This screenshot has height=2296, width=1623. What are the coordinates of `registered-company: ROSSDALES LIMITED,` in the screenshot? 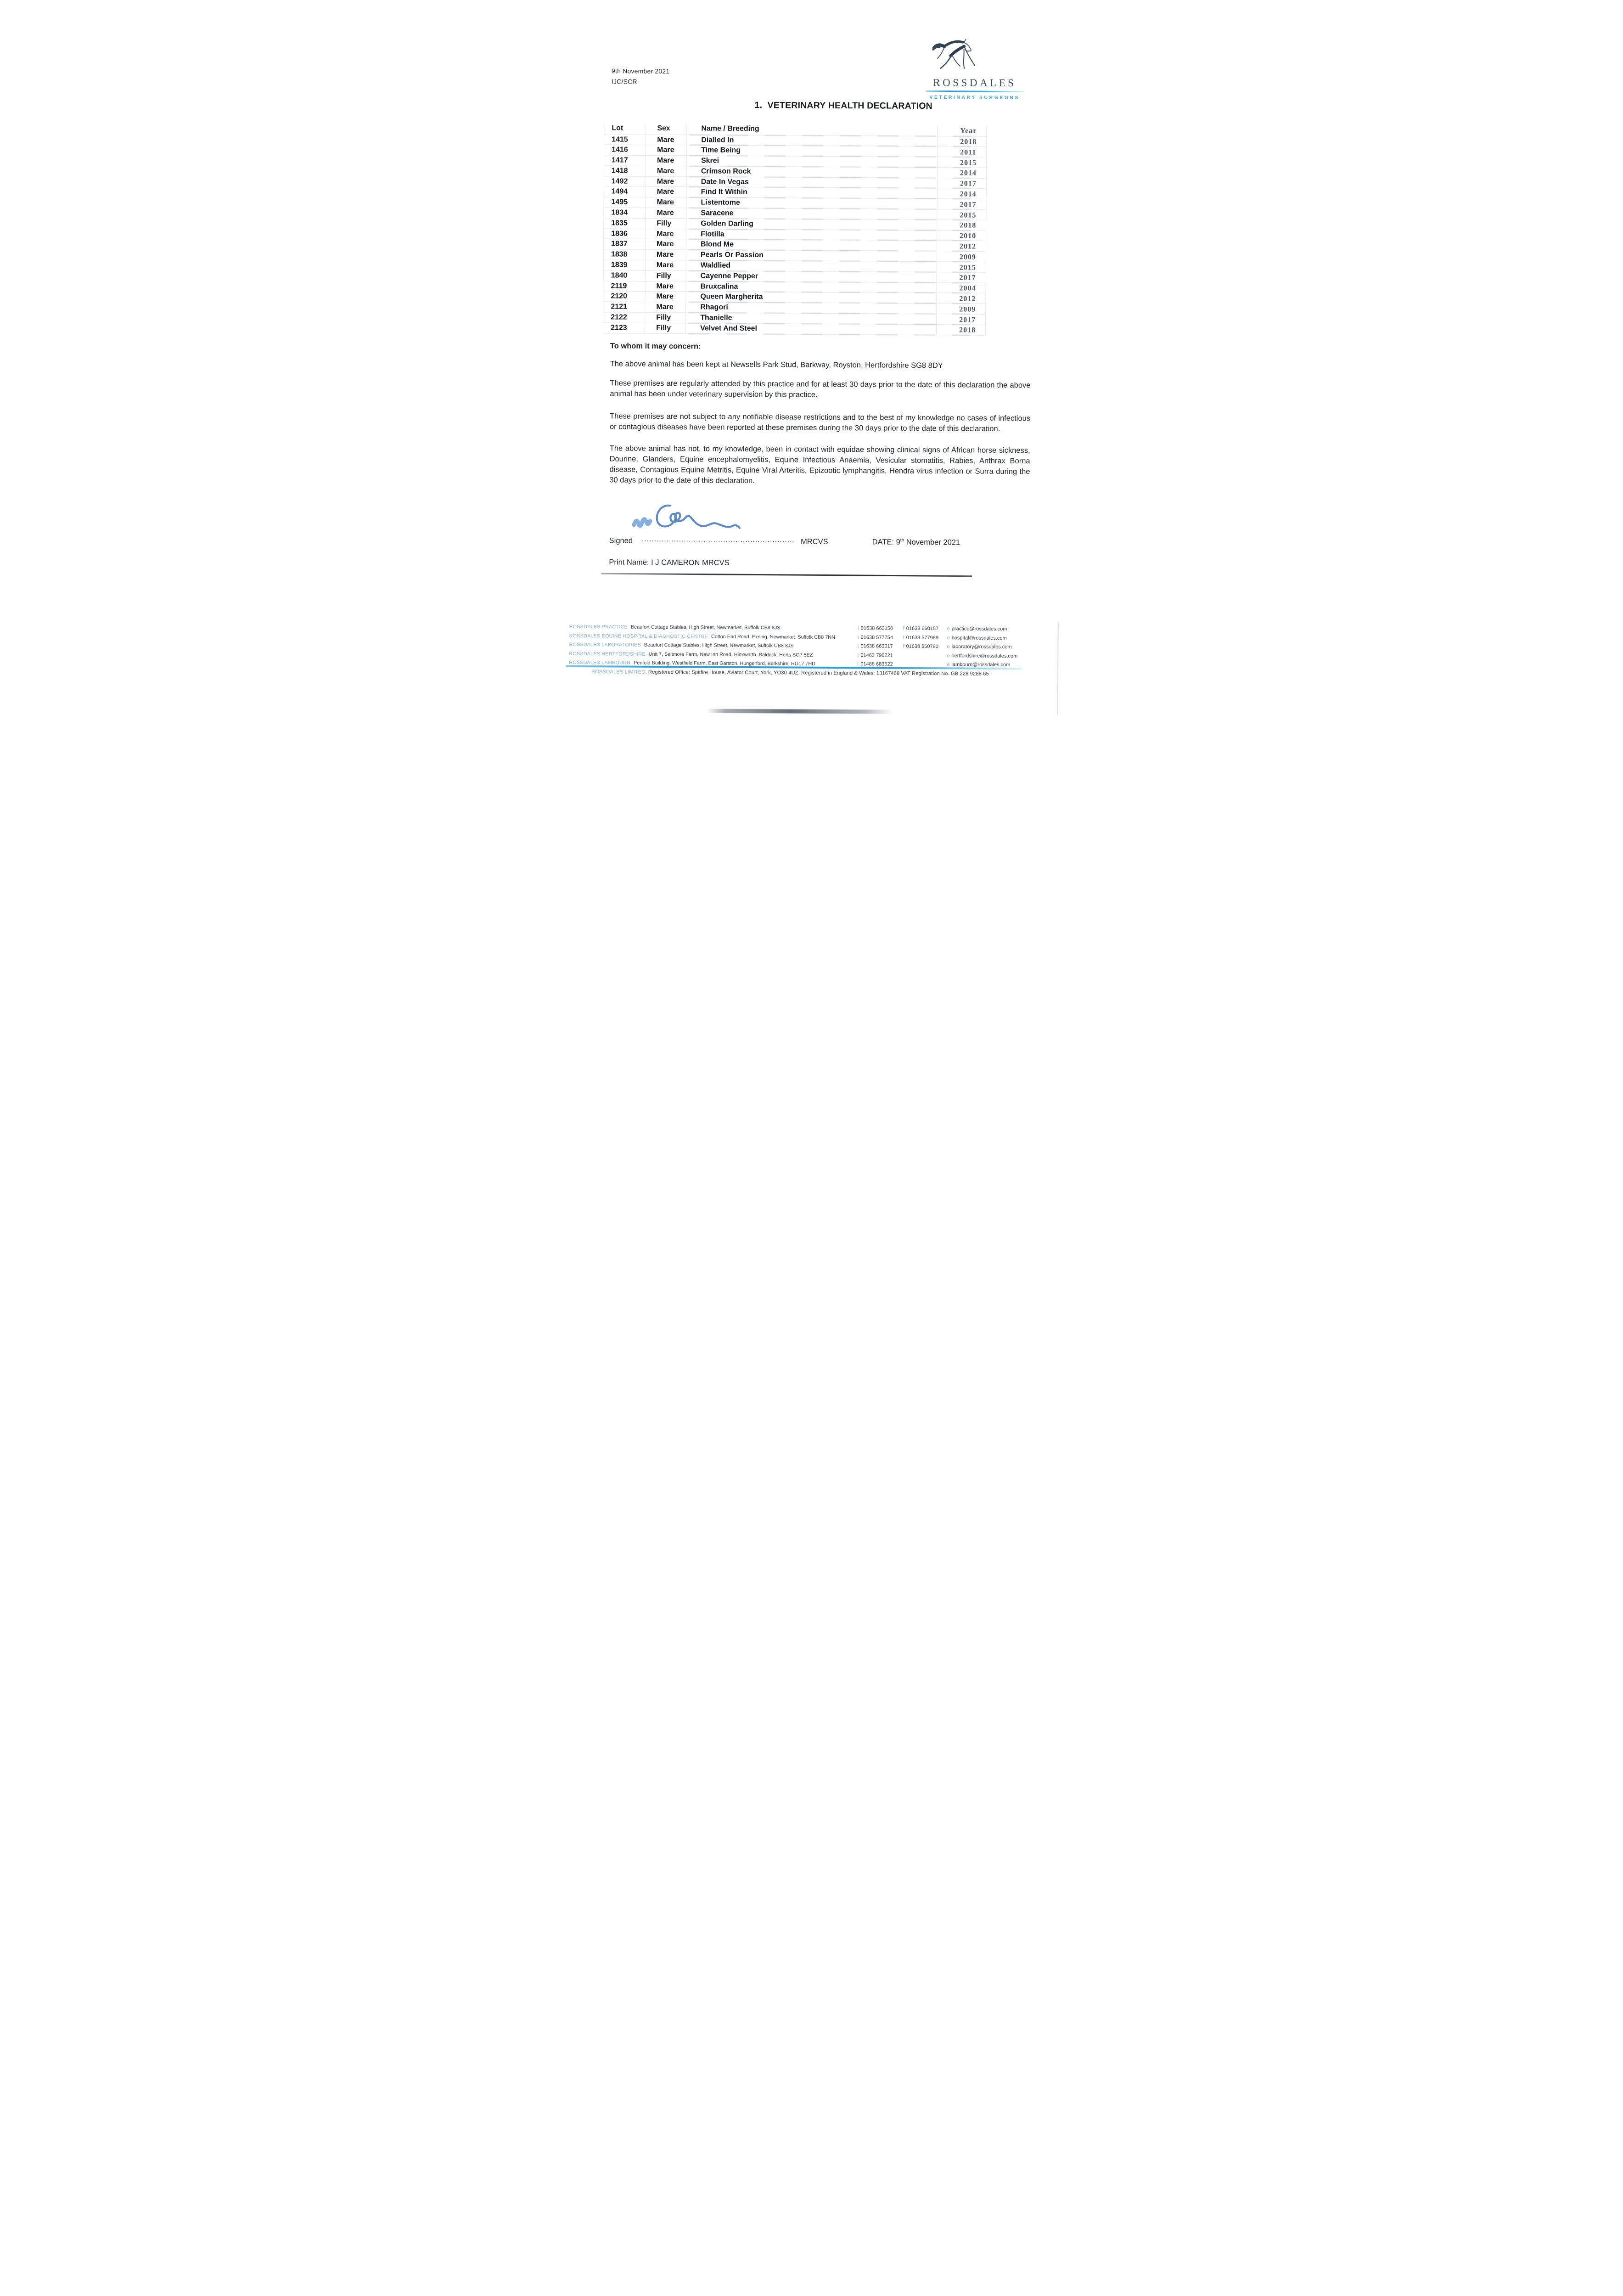 It's located at (619, 672).